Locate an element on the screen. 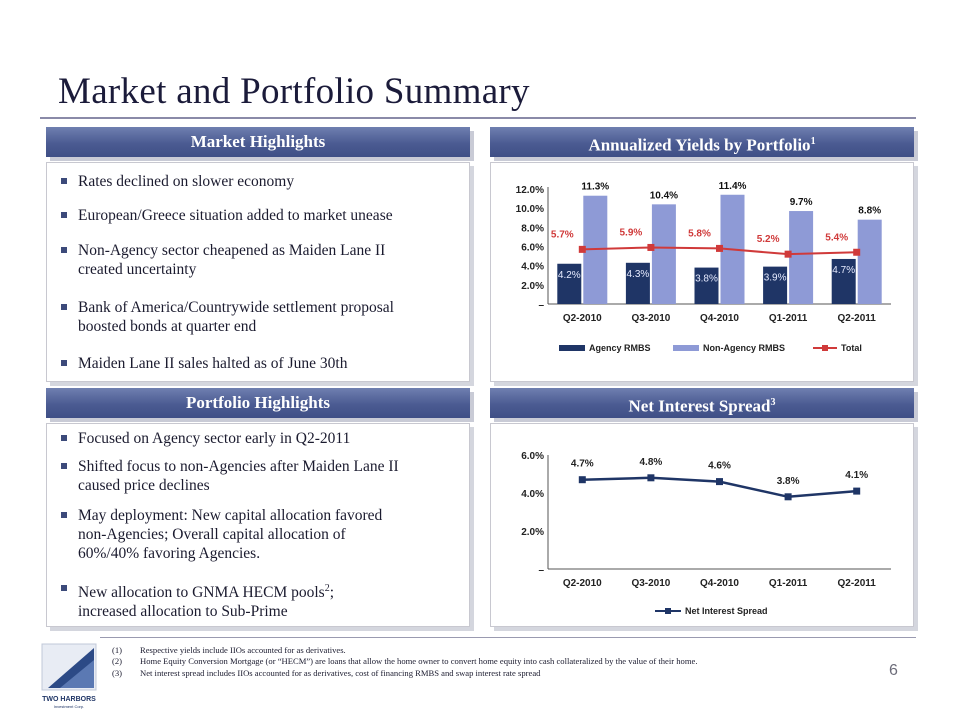 Image resolution: width=960 pixels, height=720 pixels. market-highlights-header: Market Highlights is located at coordinates (258, 142).